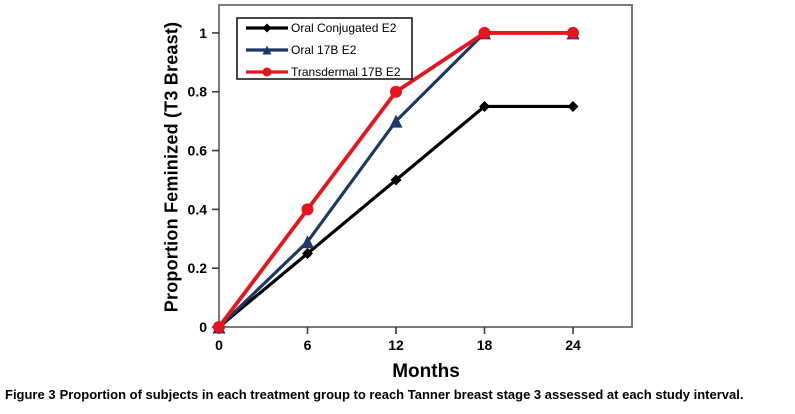 This screenshot has height=414, width=795. I want to click on y-tick-label: 0, so click(203, 327).